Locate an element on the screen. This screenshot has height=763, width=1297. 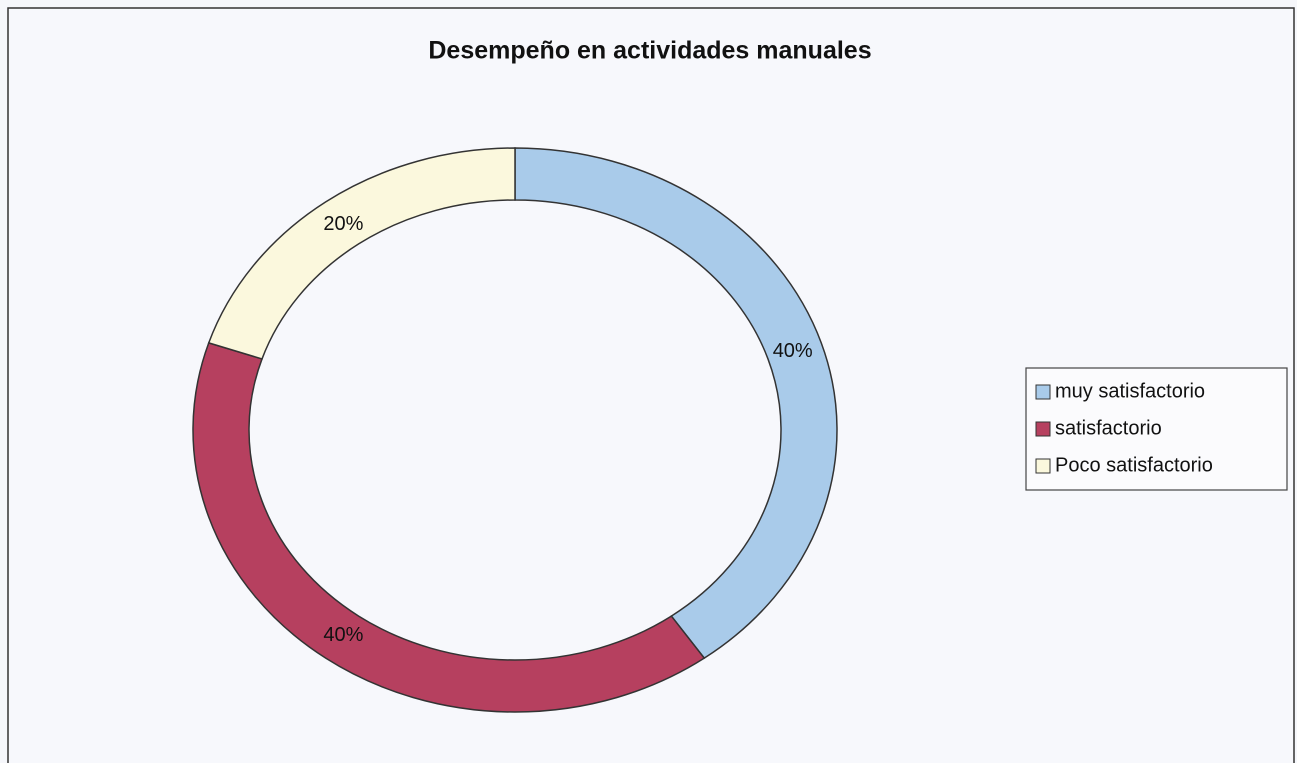
legend-label: satisfactorio is located at coordinates (1108, 428).